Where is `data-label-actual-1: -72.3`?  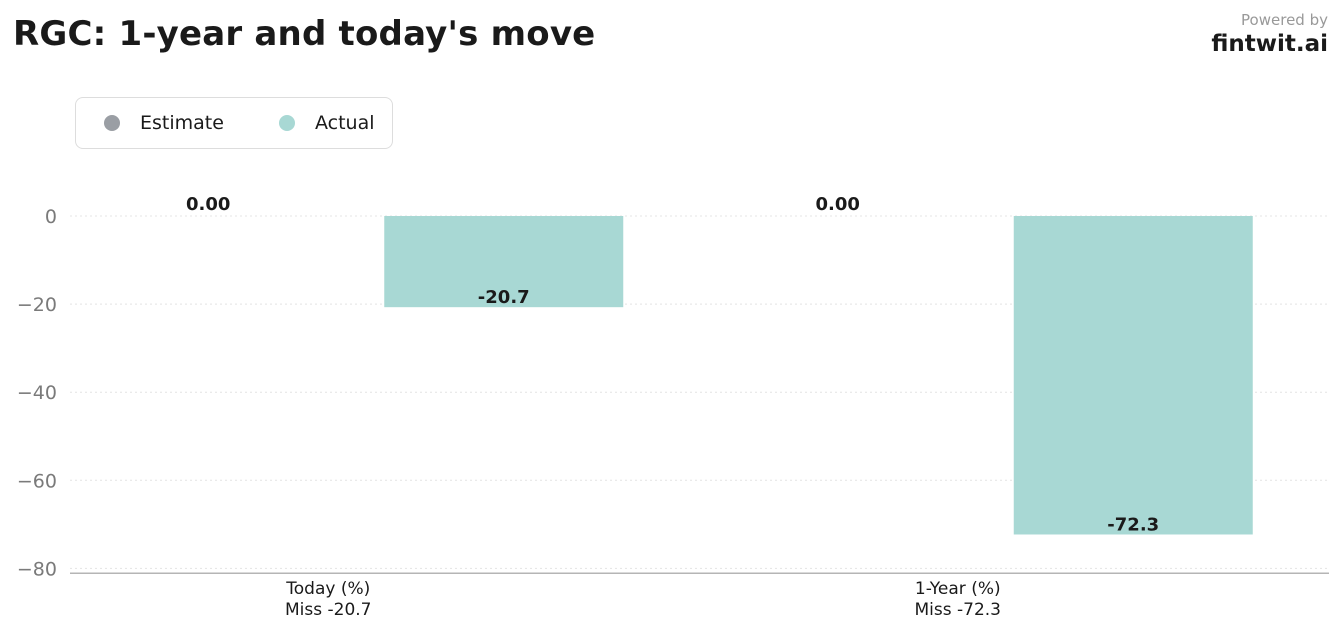 data-label-actual-1: -72.3 is located at coordinates (1133, 524).